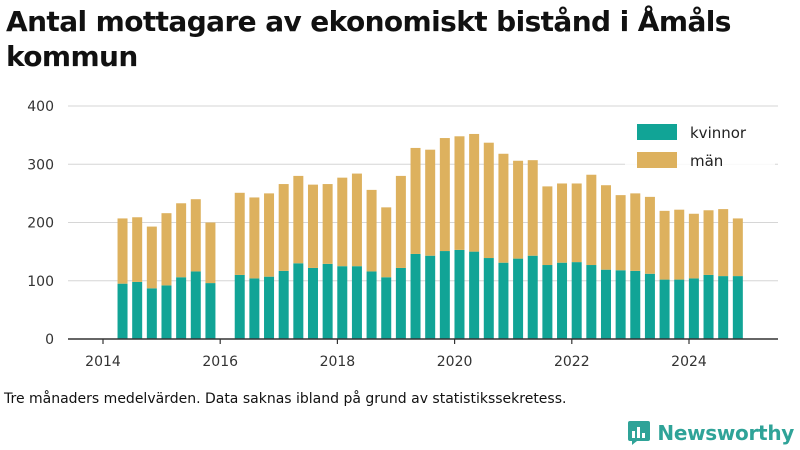  Describe the element at coordinates (657, 132) in the screenshot. I see `legend-swatch-kvinnor` at that location.